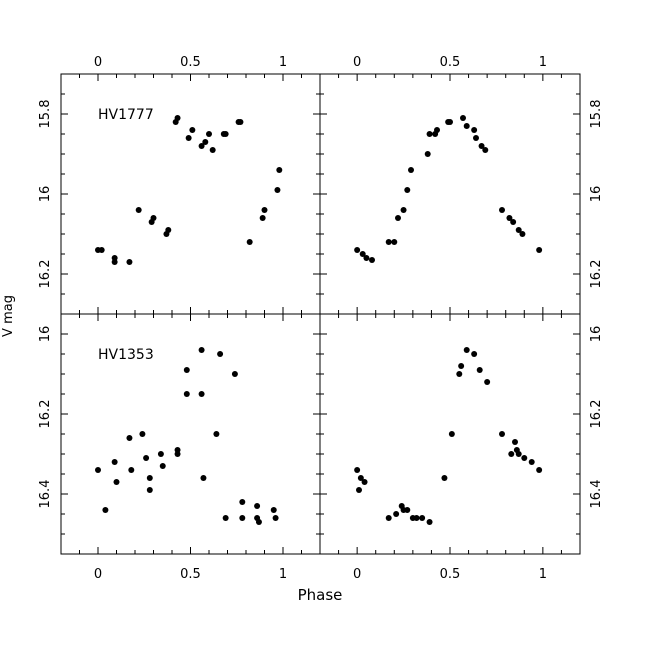 This screenshot has width=654, height=654. Describe the element at coordinates (596, 114) in the screenshot. I see `y-tick-label-right: 15.8` at that location.